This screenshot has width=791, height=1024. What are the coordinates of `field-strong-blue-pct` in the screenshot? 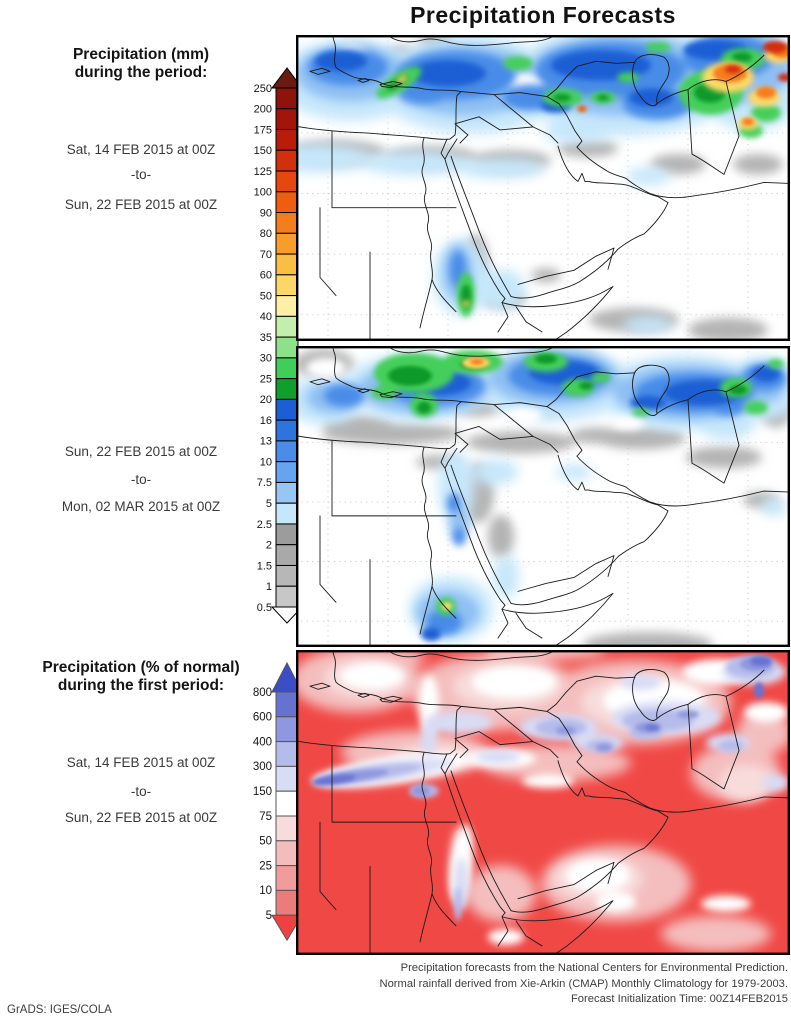 It's located at (542, 720).